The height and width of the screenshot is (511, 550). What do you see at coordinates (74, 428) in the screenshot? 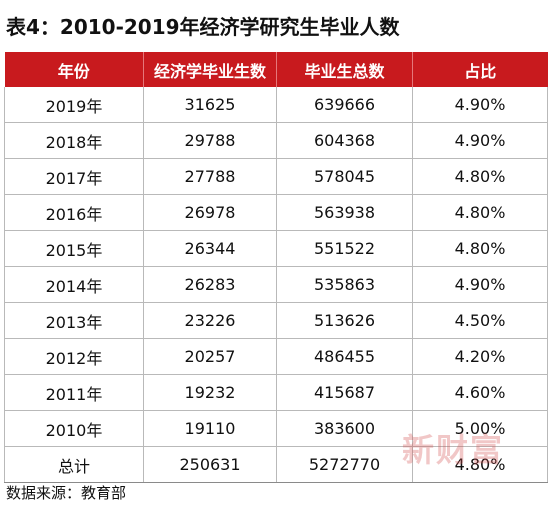
I see `cell-year: 2010年` at bounding box center [74, 428].